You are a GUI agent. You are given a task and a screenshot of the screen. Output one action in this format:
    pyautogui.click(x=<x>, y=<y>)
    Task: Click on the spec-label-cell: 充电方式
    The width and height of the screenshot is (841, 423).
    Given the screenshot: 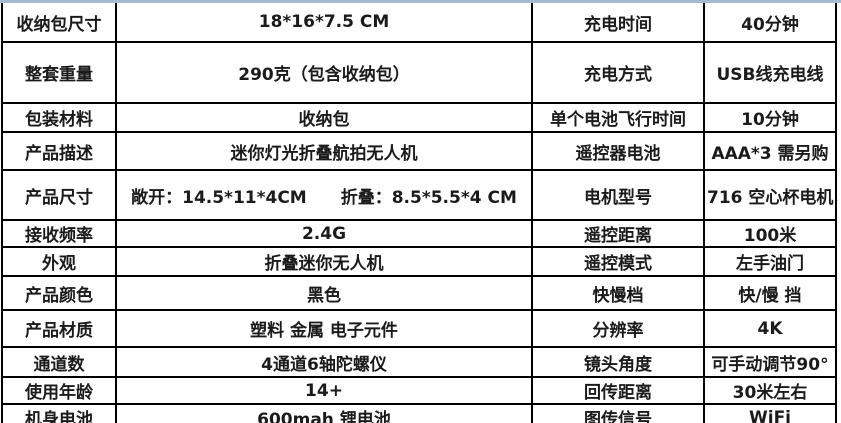 What is the action you would take?
    pyautogui.click(x=618, y=72)
    